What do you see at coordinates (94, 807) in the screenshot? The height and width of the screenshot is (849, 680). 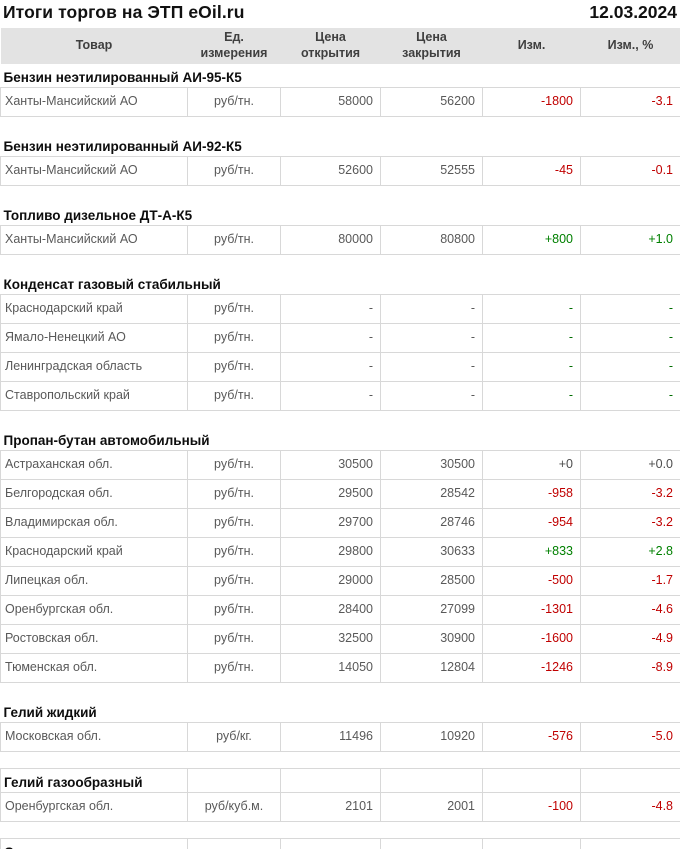 I see `product-cell: Оренбургская обл.` at bounding box center [94, 807].